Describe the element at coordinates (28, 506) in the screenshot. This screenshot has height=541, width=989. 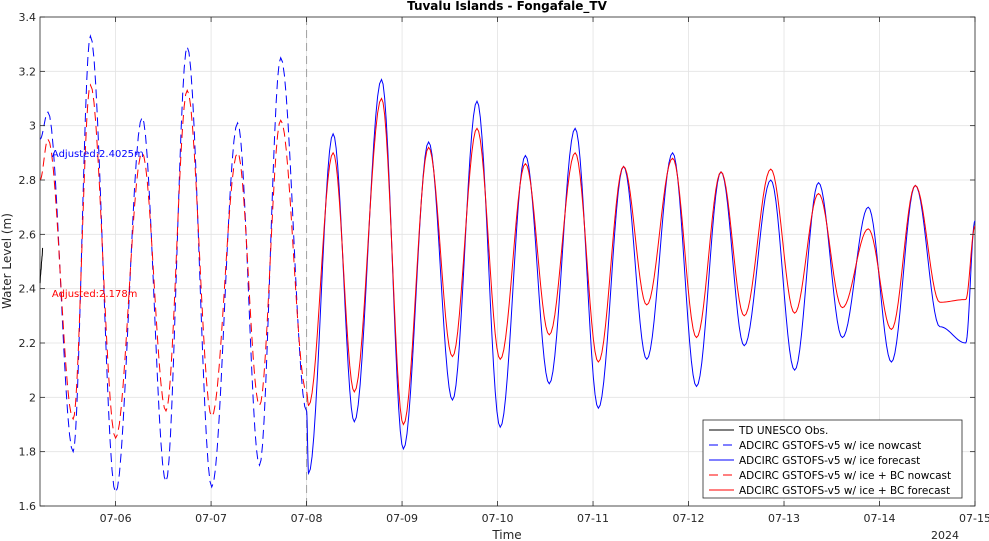
I see `y-tick-label: 1.6` at that location.